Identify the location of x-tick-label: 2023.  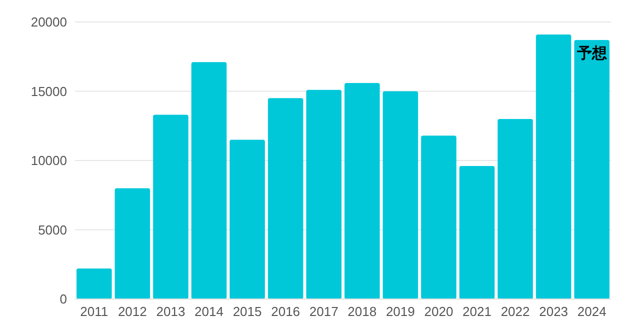
(553, 311).